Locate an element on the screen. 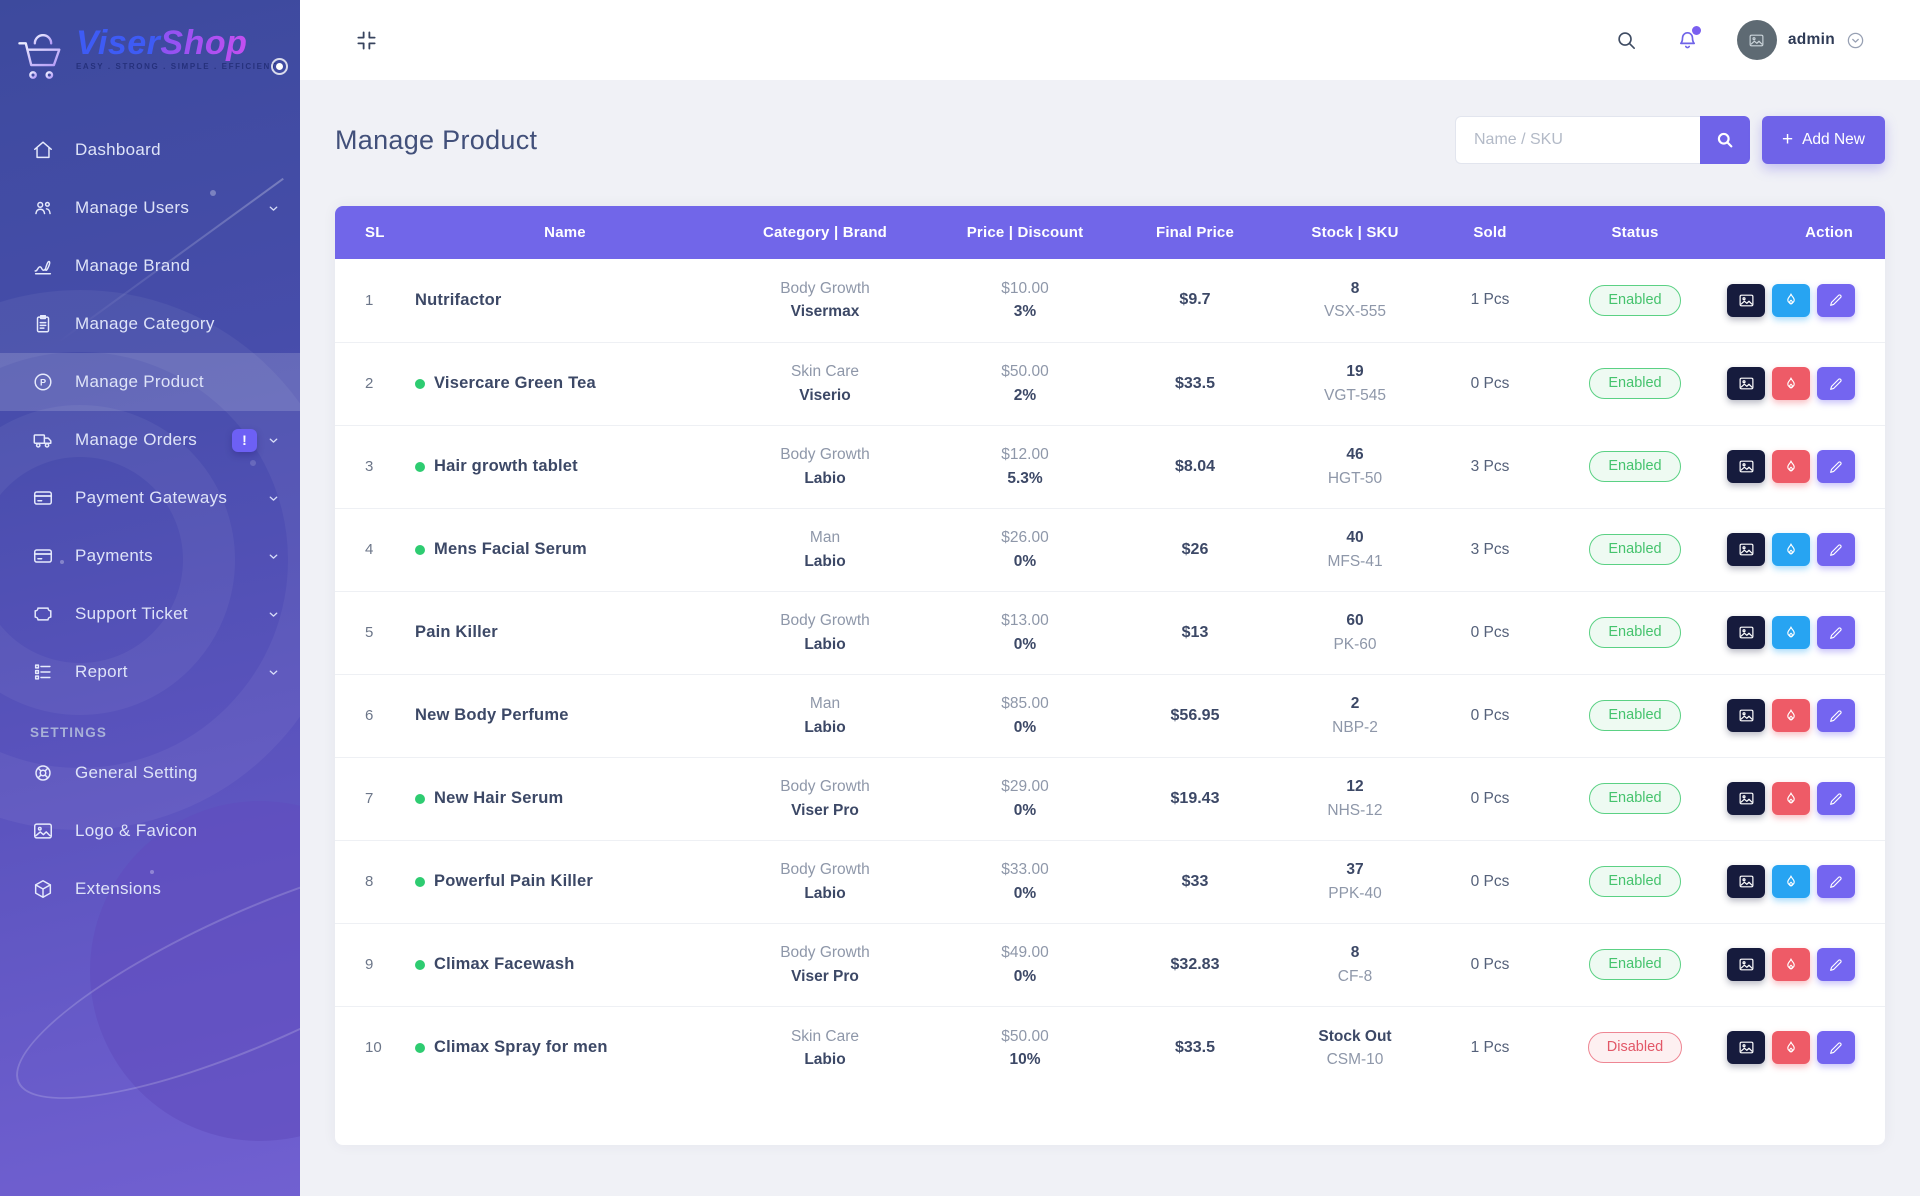  sidebar-item-payment-gateways: Payment Gateways is located at coordinates (150, 498).